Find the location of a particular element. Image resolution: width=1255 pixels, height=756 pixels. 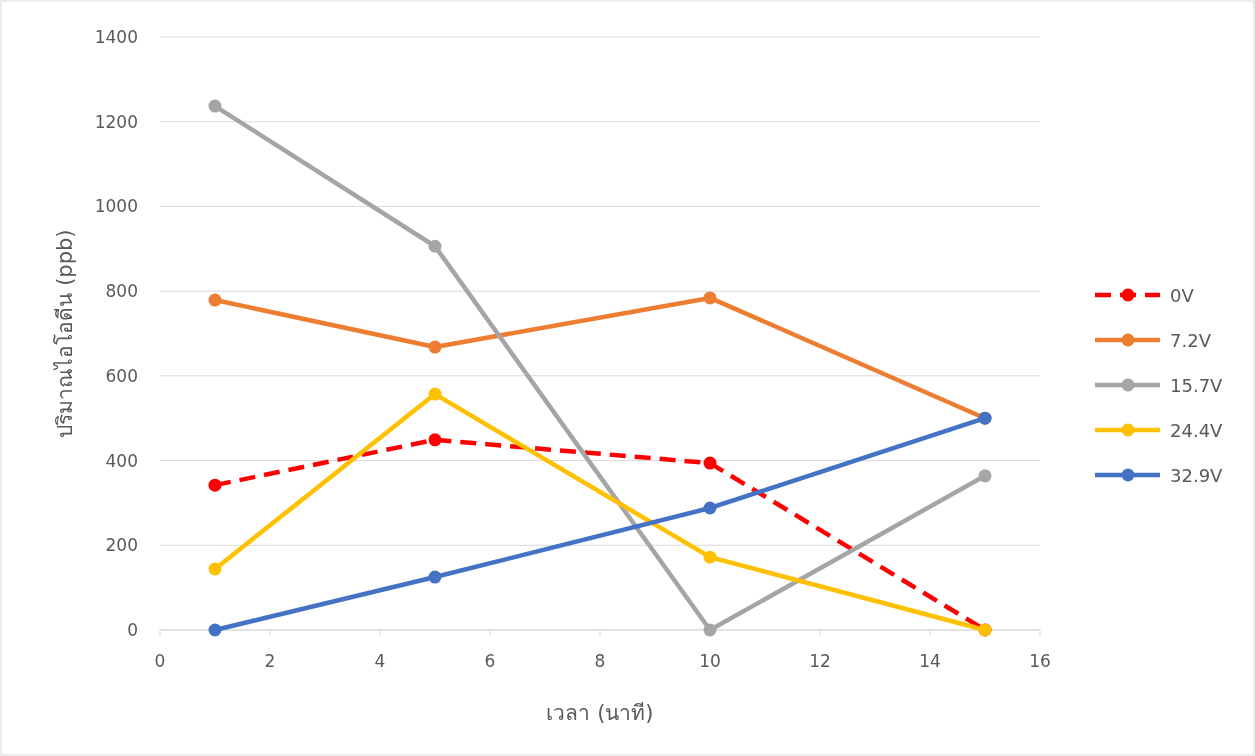

x-axis-title: เวลา (นาที) is located at coordinates (600, 713).